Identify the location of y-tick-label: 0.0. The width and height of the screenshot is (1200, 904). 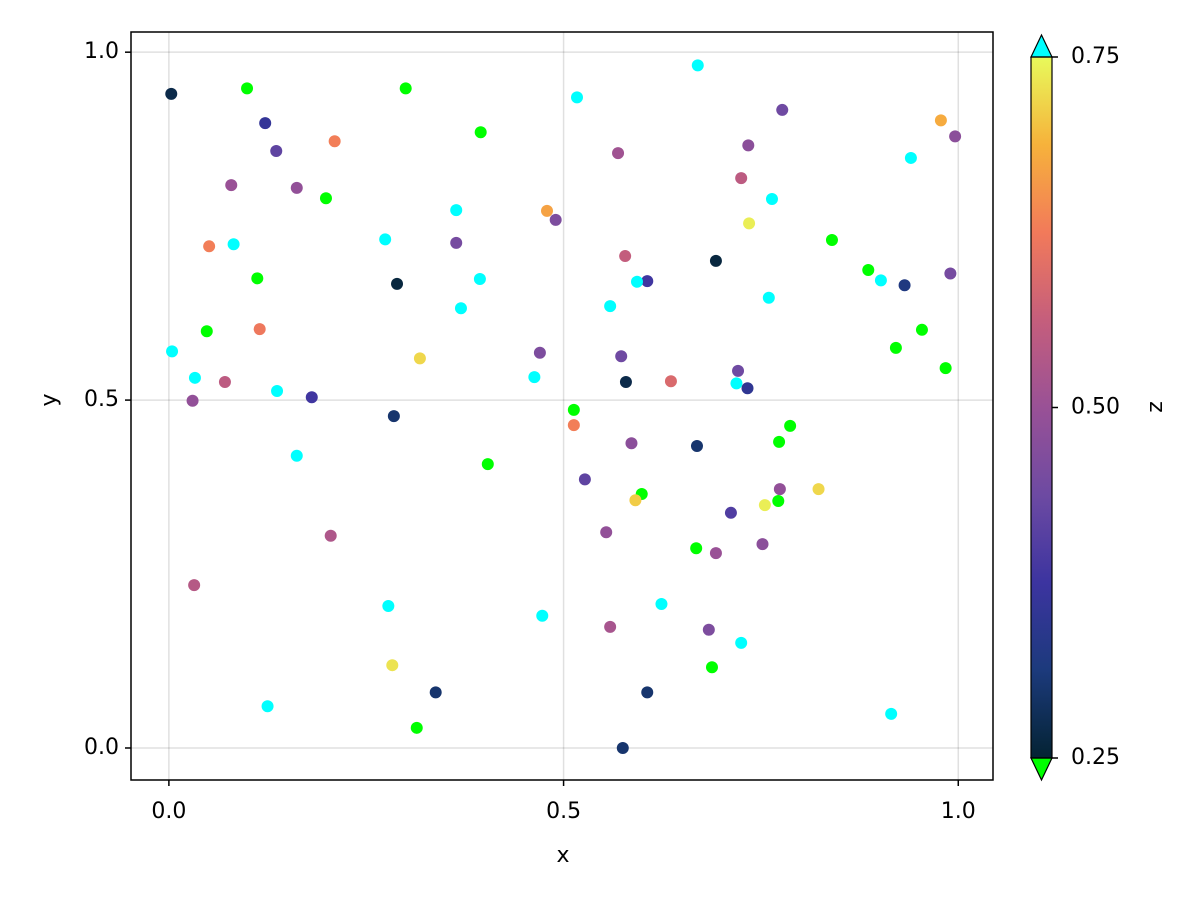
(101, 747).